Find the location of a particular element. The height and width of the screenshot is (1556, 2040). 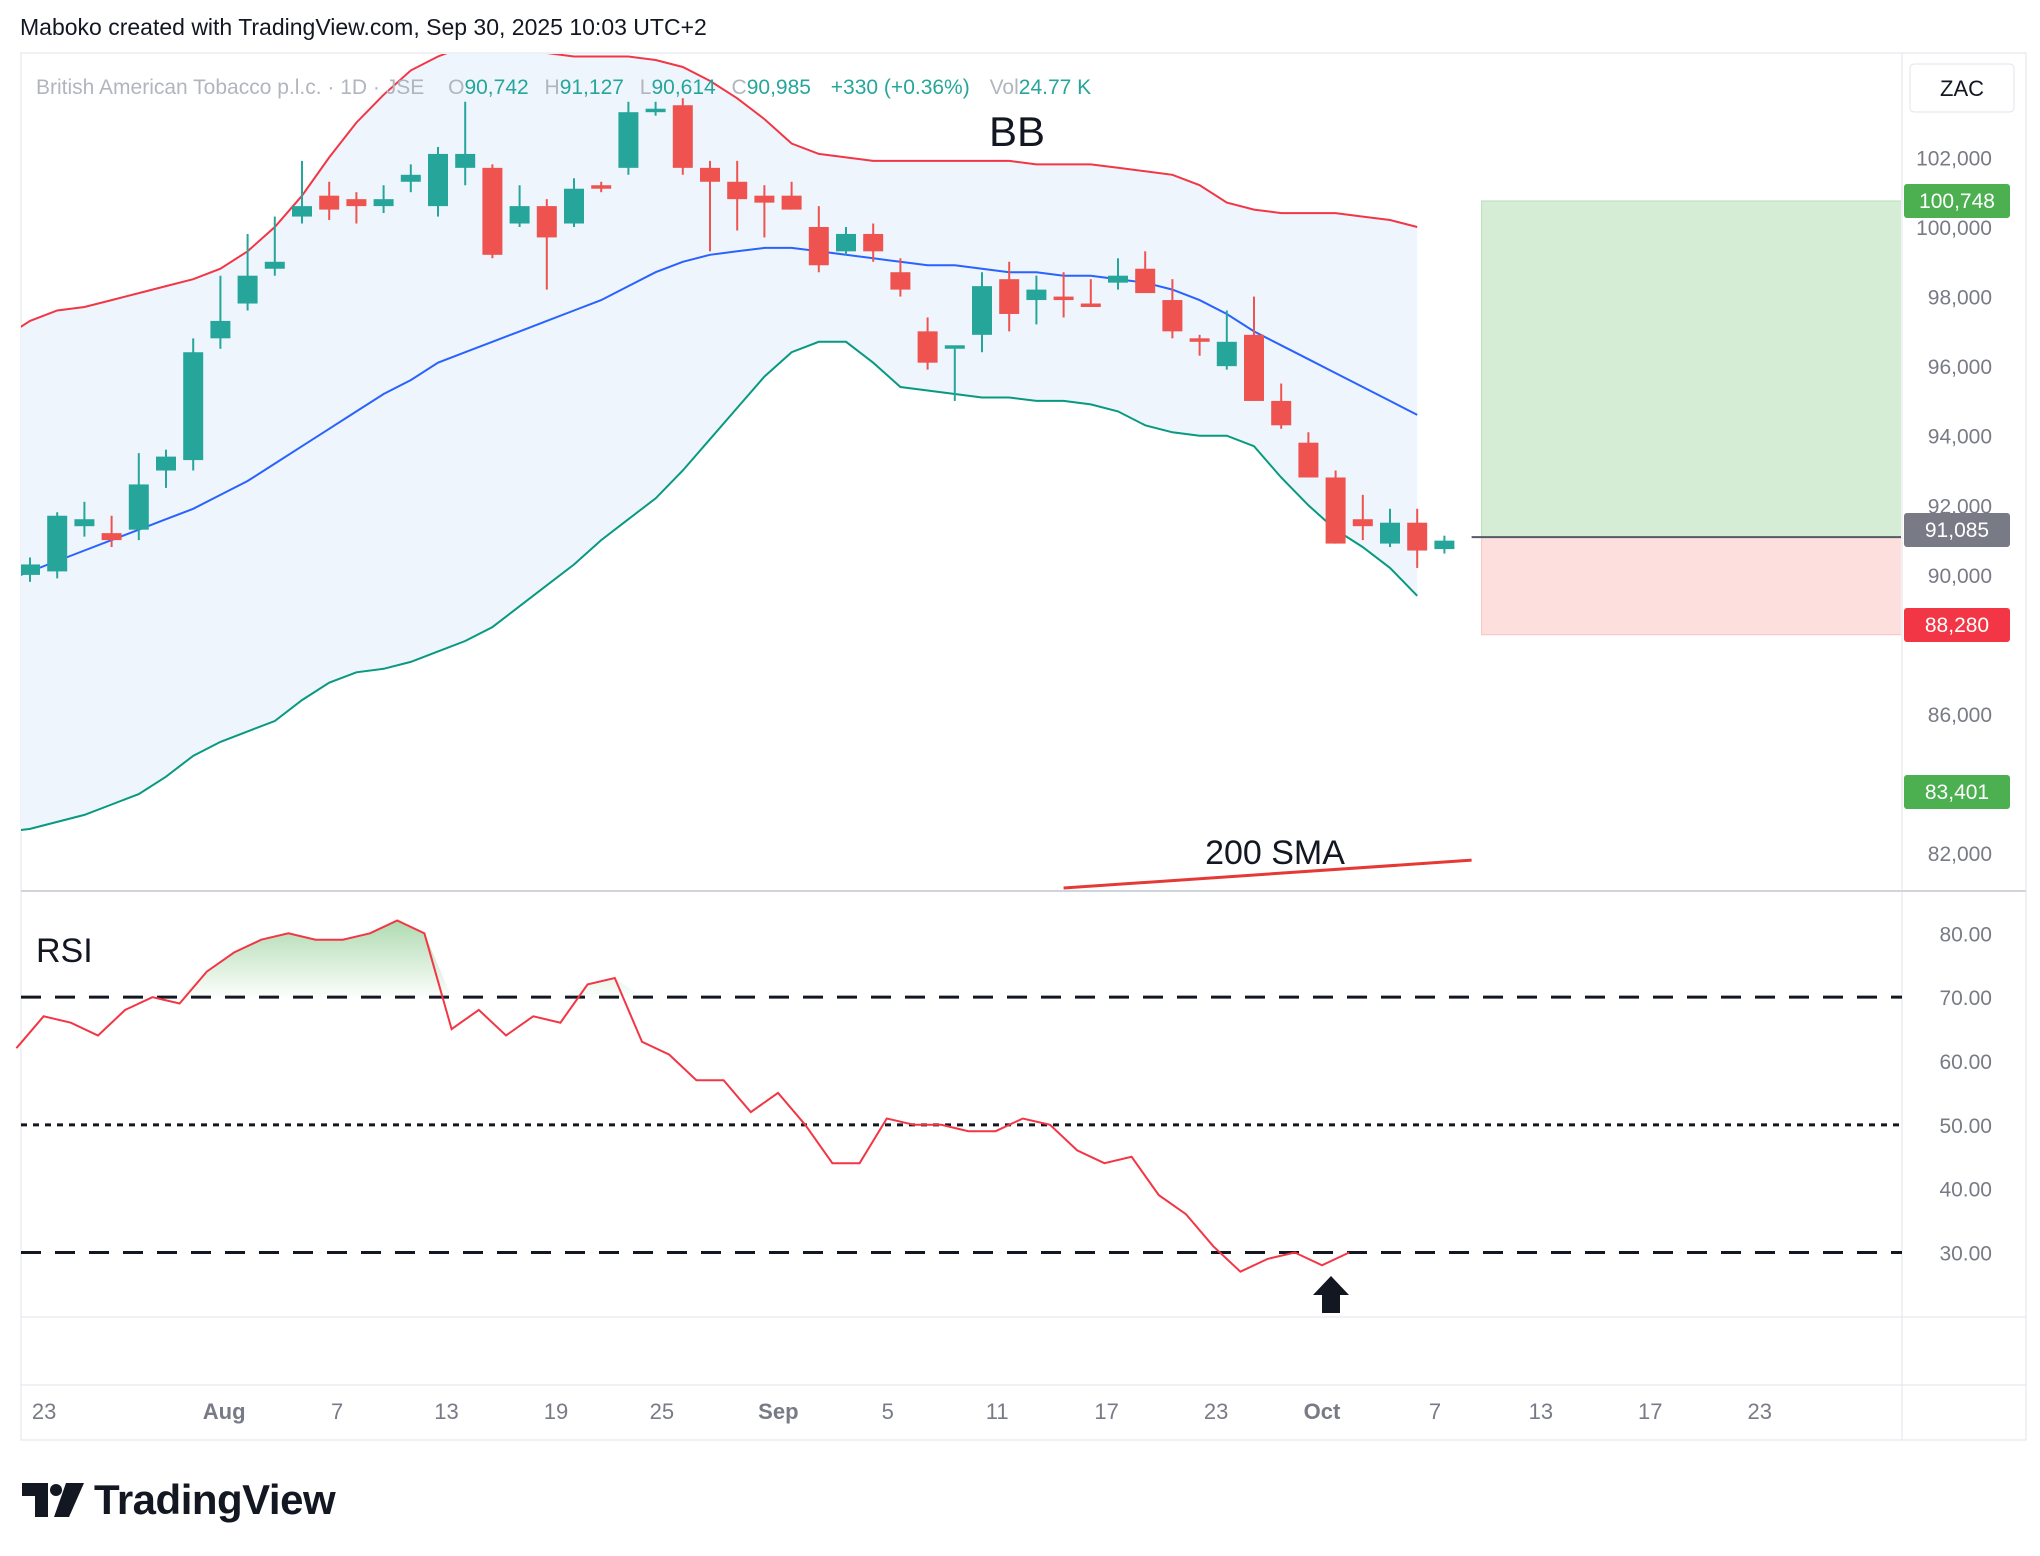

time-axis: 23 Aug 7 13 19 25 Sep 5 11 17 23 Oct 7 13 17 23 is located at coordinates (902, 1411).